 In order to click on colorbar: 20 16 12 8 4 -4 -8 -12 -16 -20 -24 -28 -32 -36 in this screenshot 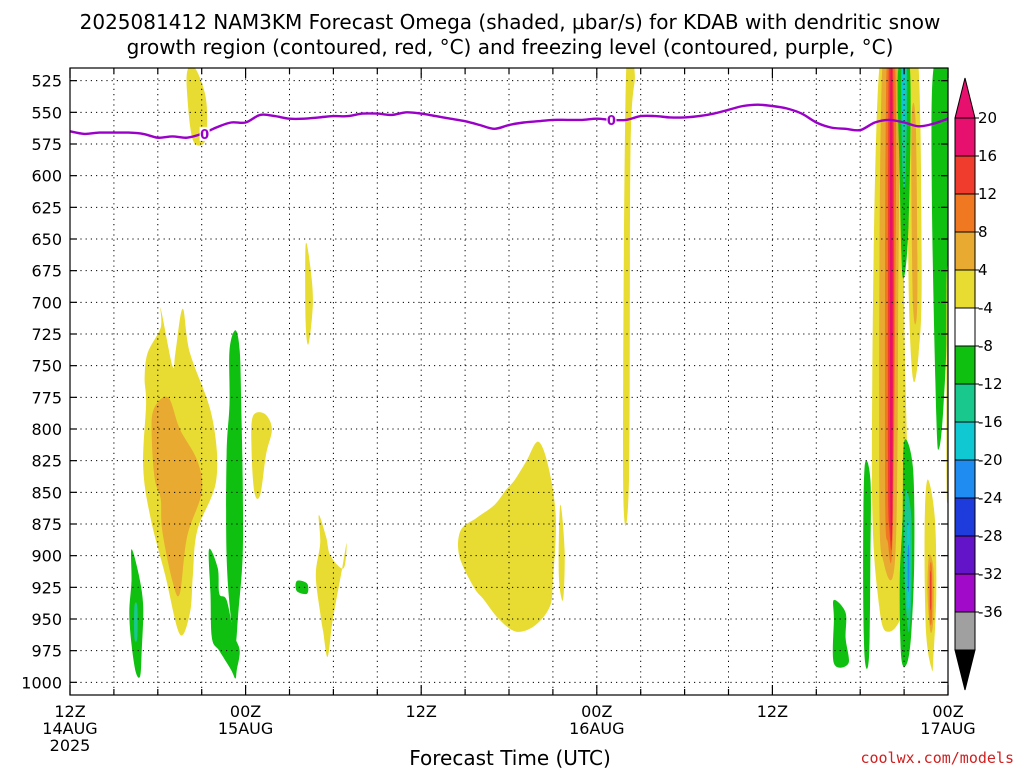, I will do `click(978, 384)`.